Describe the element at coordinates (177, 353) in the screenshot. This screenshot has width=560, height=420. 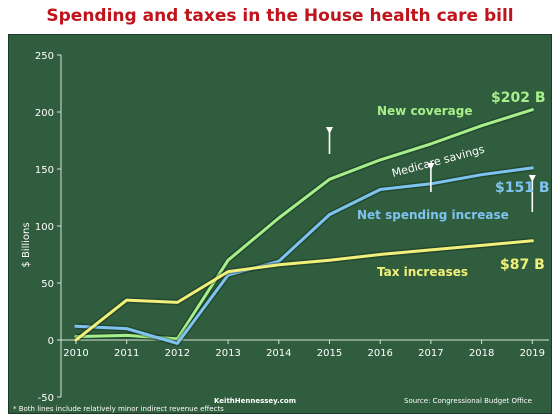
I see `x-tick-label: 2012` at that location.